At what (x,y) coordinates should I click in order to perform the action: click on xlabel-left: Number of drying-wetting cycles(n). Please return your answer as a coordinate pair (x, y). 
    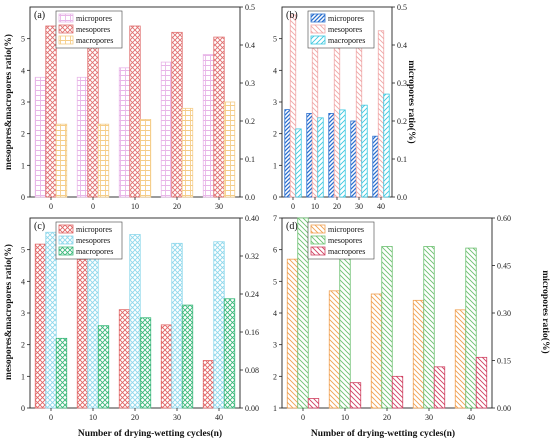
    Looking at the image, I should click on (150, 433).